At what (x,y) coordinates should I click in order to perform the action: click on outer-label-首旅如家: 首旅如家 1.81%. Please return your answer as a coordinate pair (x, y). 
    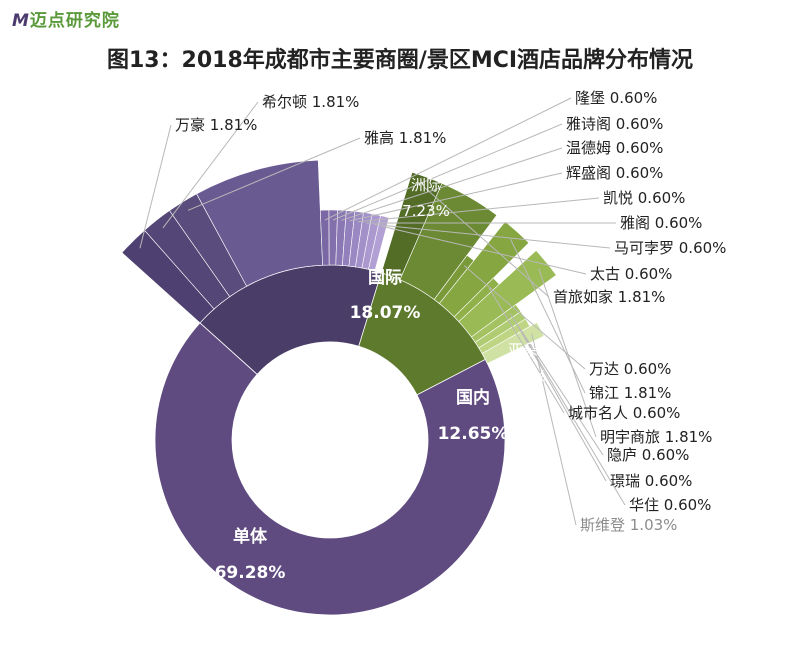
    Looking at the image, I should click on (609, 297).